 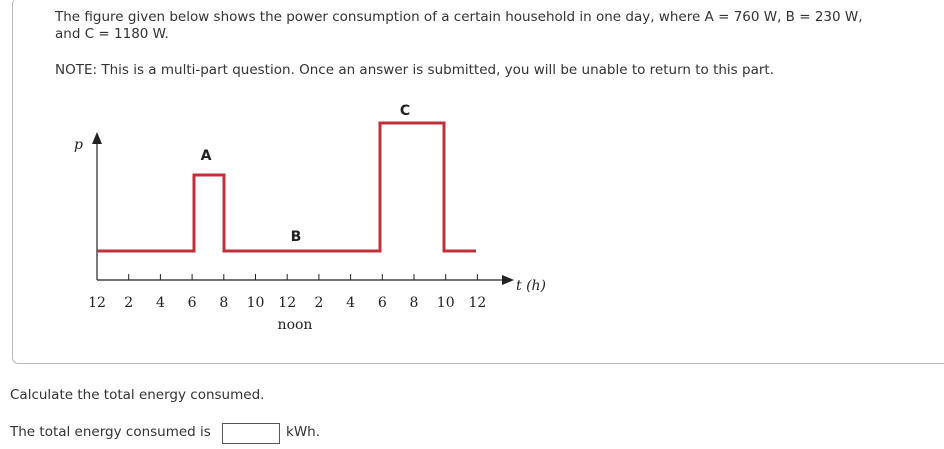 I want to click on part-prompt: Calculate the total energy consumed., so click(x=137, y=395).